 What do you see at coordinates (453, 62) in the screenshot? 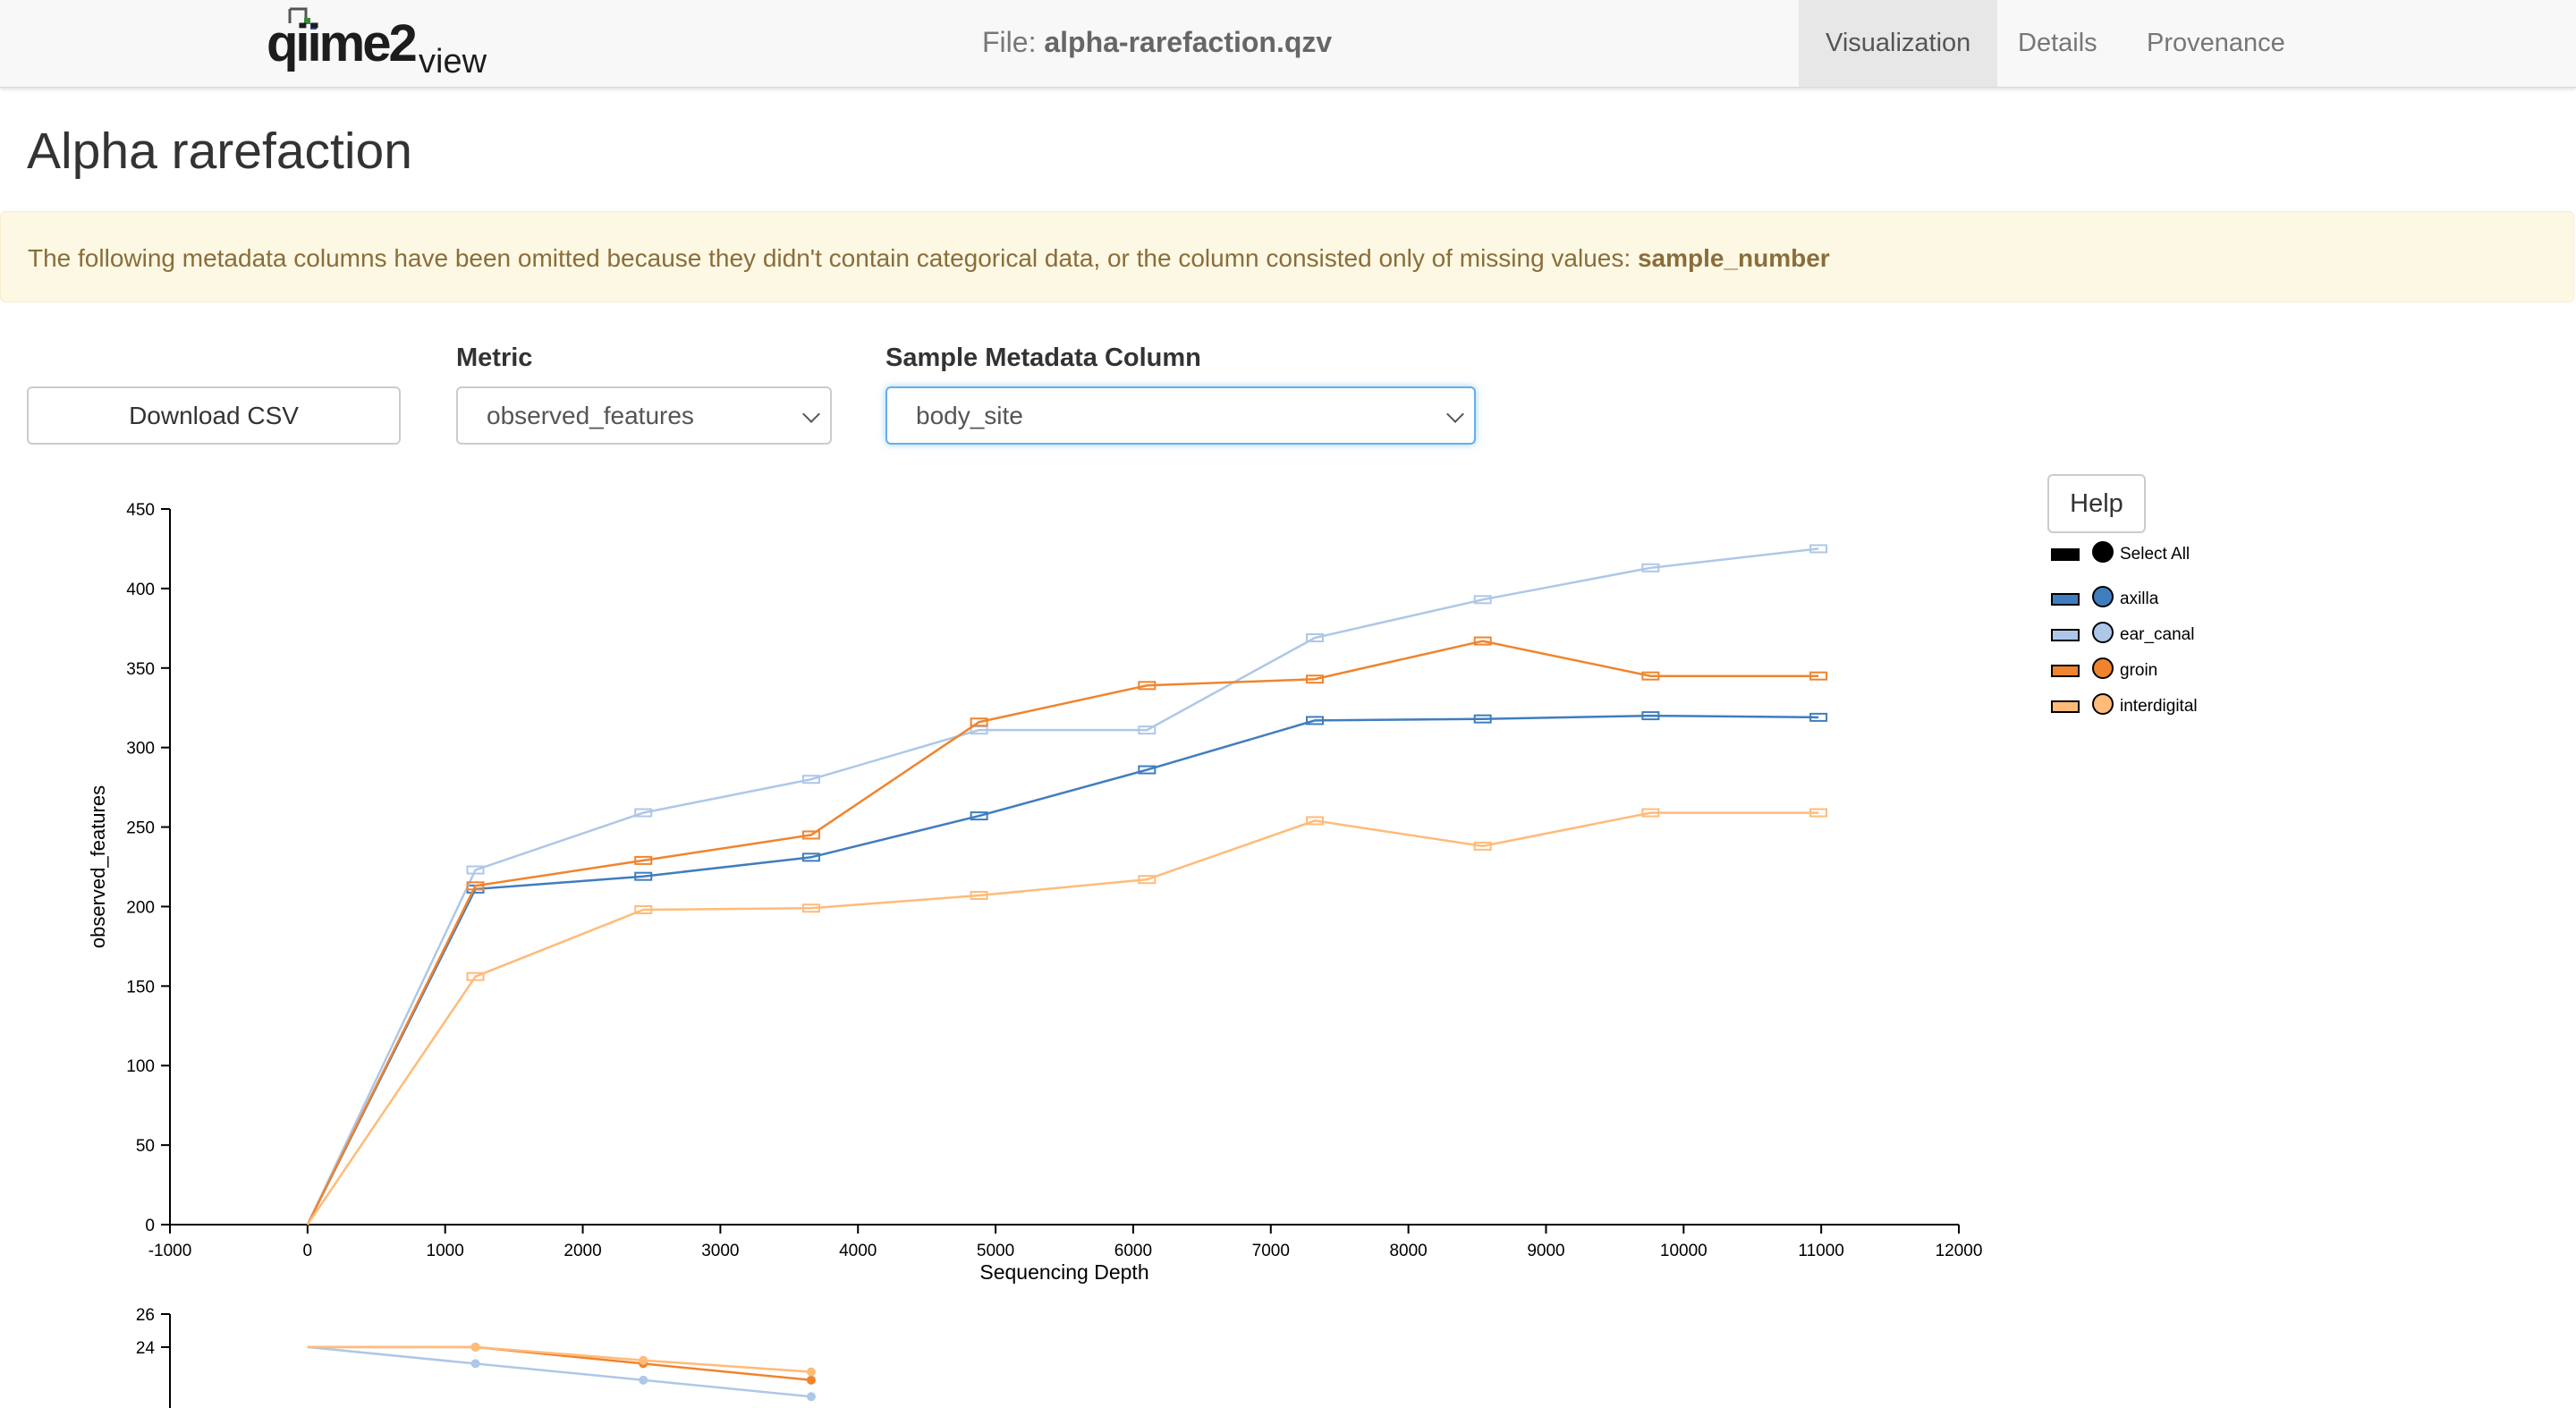
I see `logo-suffix: view` at bounding box center [453, 62].